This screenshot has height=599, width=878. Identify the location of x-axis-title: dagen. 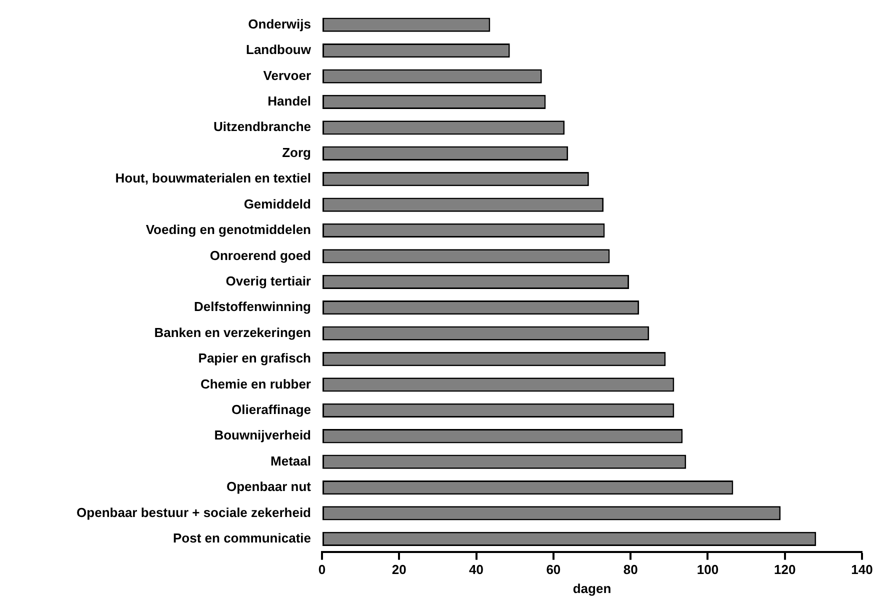
(592, 588).